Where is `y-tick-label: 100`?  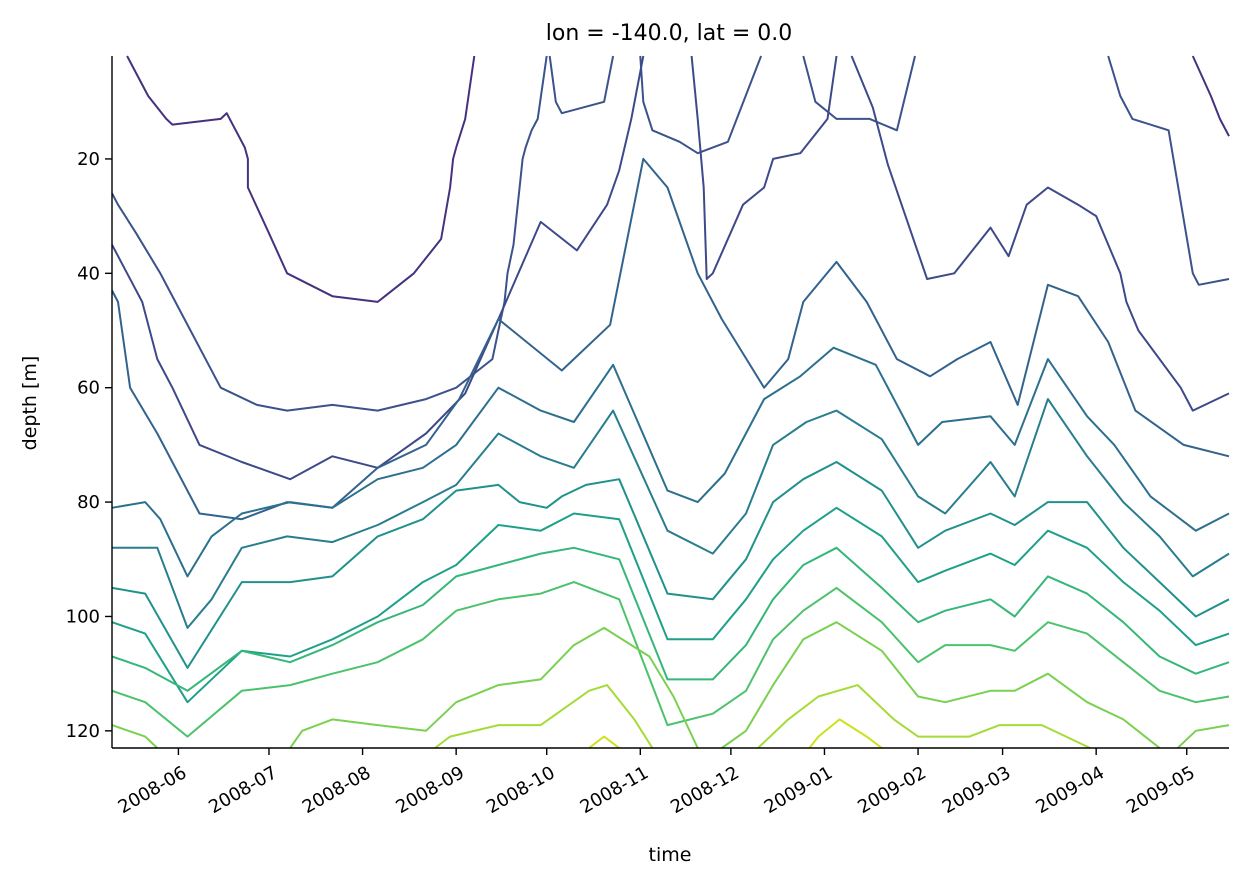
y-tick-label: 100 is located at coordinates (83, 616).